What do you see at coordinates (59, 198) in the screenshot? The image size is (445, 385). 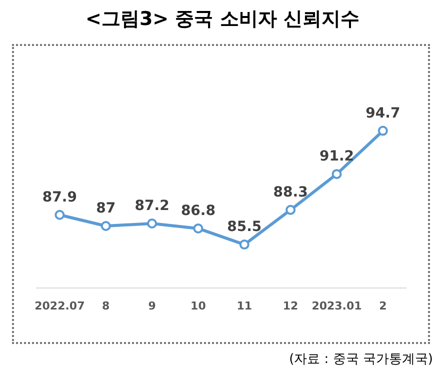 I see `data-label: 87.9` at bounding box center [59, 198].